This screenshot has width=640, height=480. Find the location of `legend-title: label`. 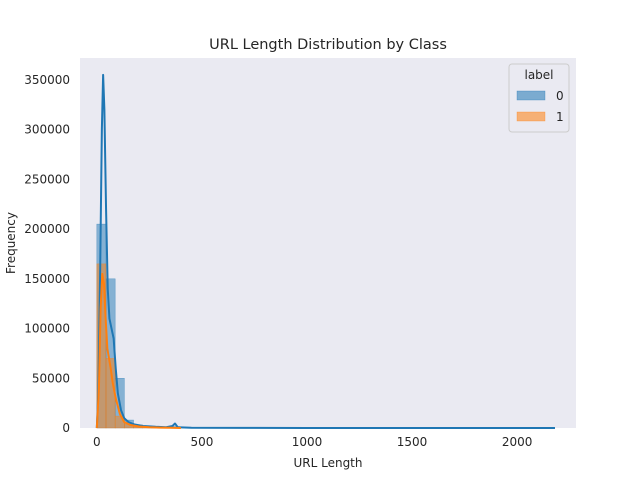

legend-title: label is located at coordinates (538, 75).